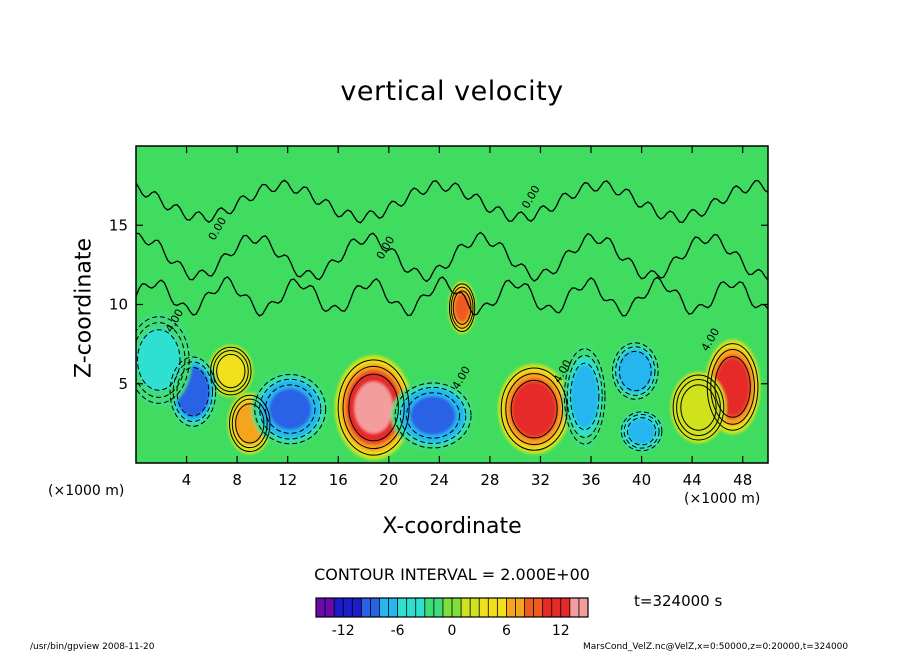  Describe the element at coordinates (506, 631) in the screenshot. I see `colorbar-tick-label: 6` at that location.